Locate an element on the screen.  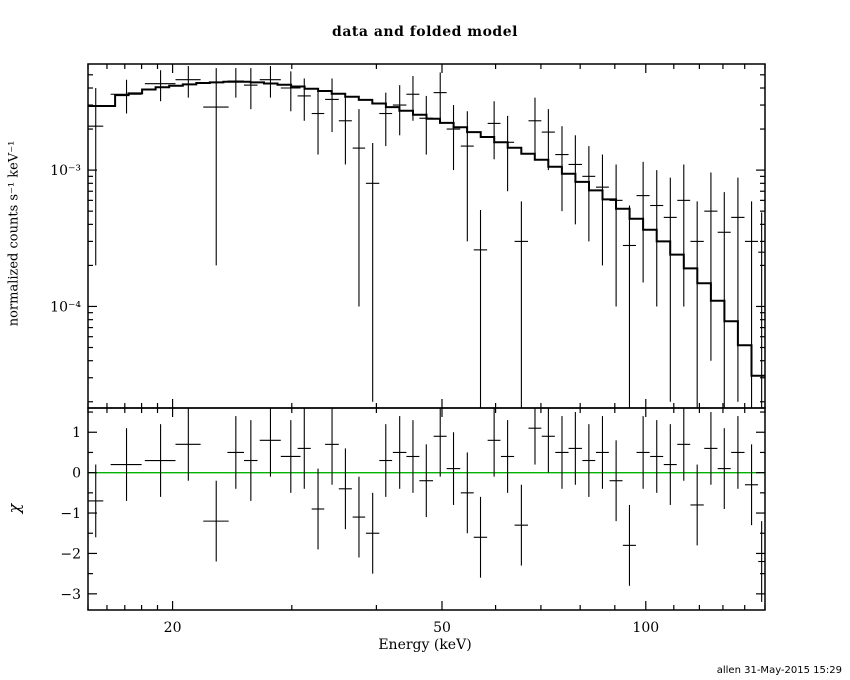
plot-title: data and folded model is located at coordinates (425, 32).